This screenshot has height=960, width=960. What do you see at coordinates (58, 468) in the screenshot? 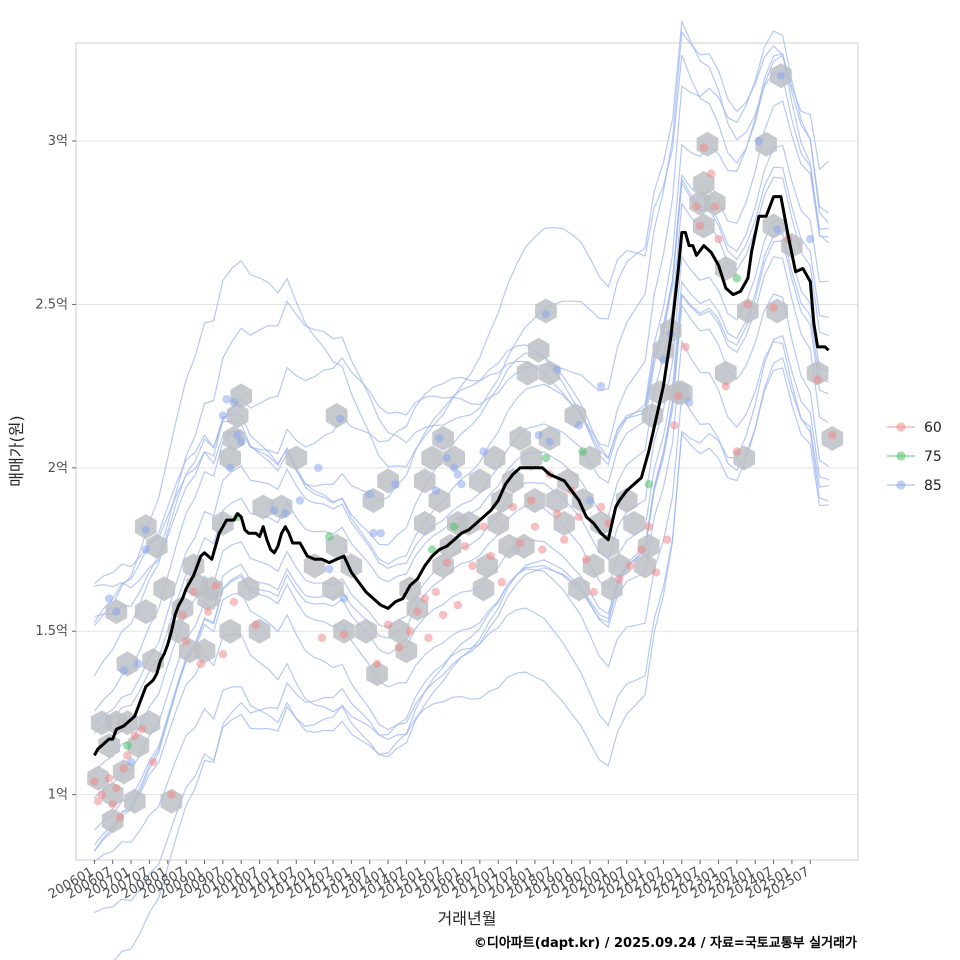
I see `y-tick-label: 2억` at bounding box center [58, 468].